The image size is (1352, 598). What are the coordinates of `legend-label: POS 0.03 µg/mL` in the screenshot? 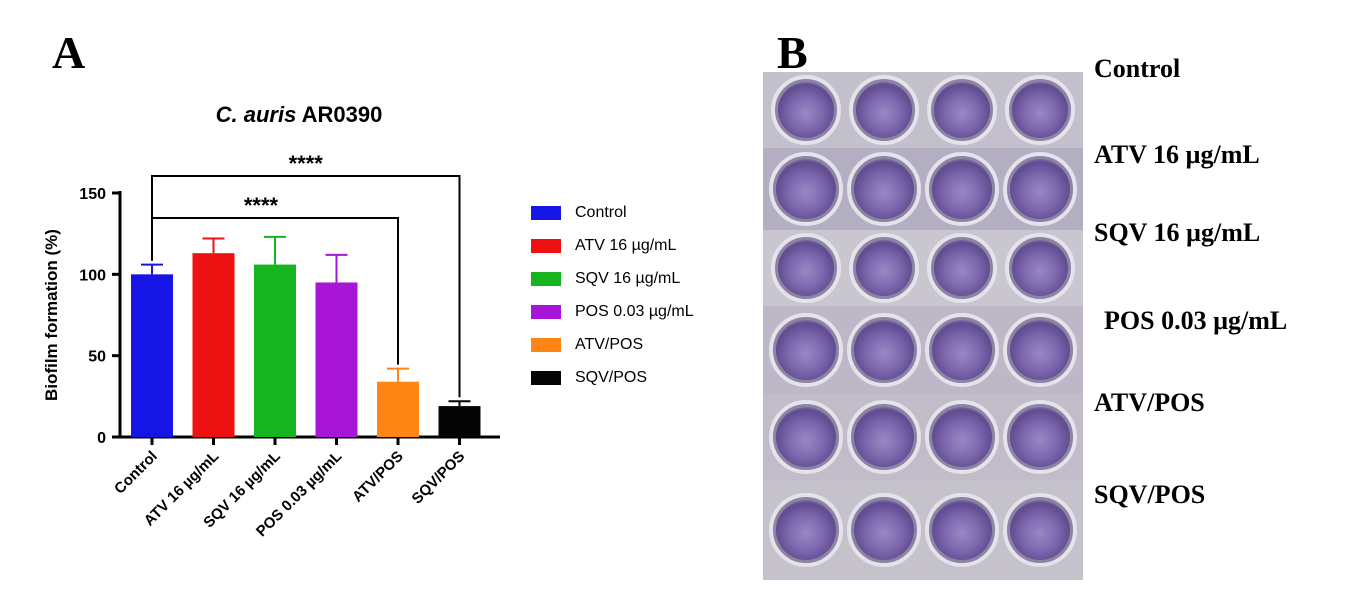 It's located at (634, 311).